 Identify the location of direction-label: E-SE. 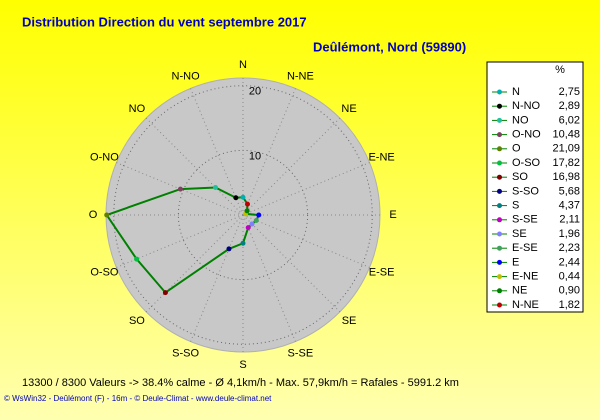
(382, 272).